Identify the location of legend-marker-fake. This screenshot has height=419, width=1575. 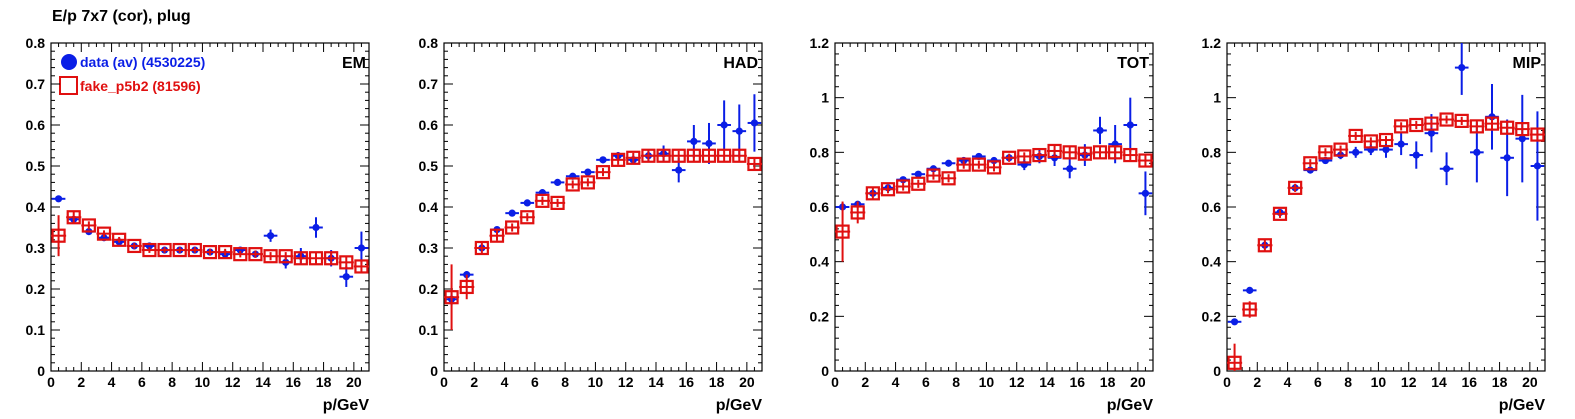
(68, 85).